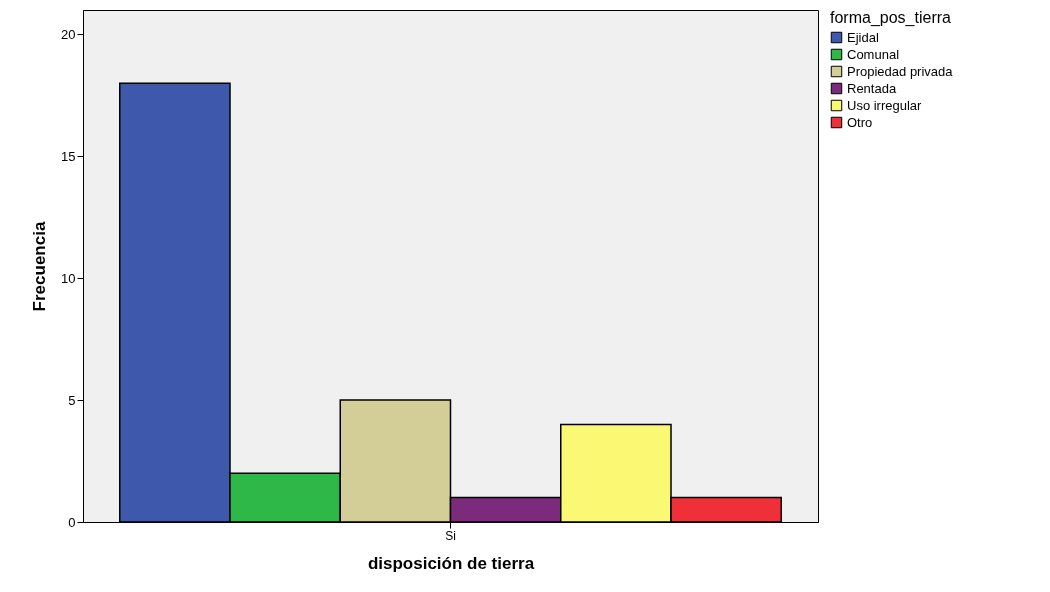 Image resolution: width=1050 pixels, height=592 pixels. What do you see at coordinates (72, 522) in the screenshot?
I see `y-tick-label: 0` at bounding box center [72, 522].